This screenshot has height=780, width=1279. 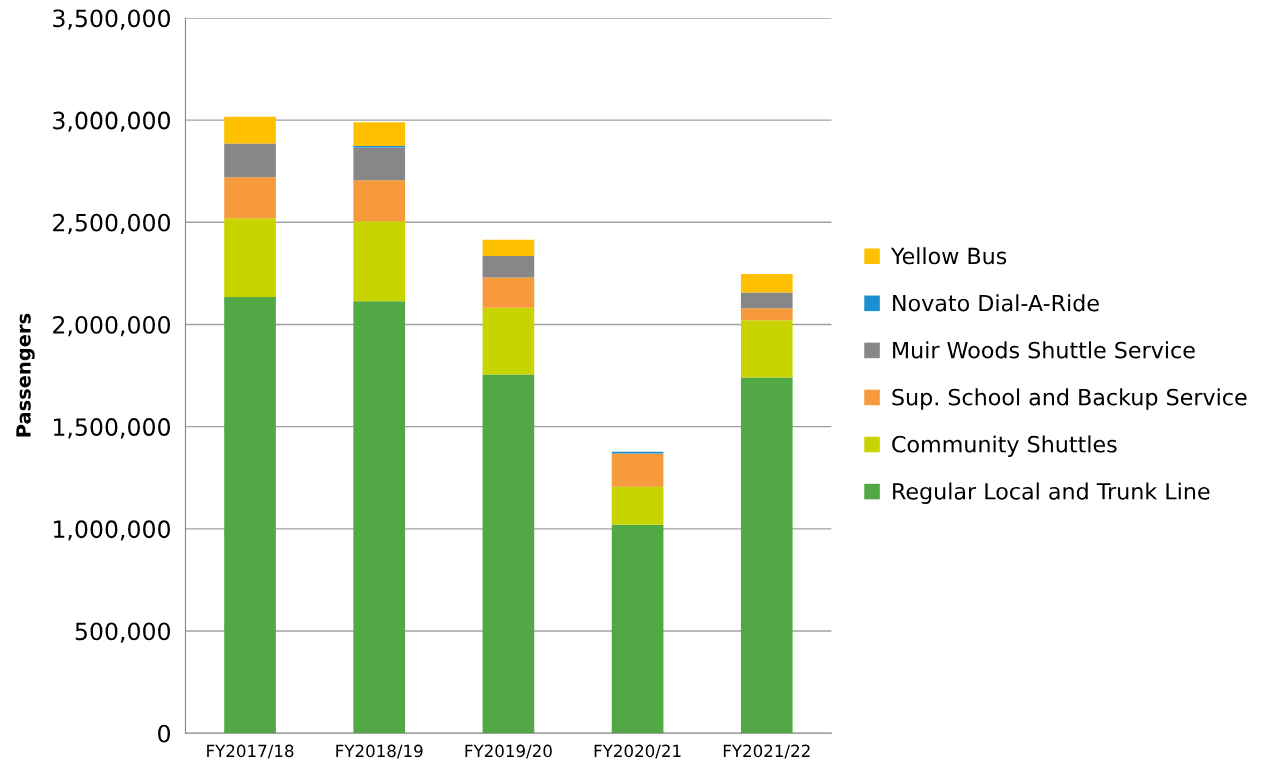 What do you see at coordinates (1069, 399) in the screenshot?
I see `legend-label: Sup. School and Backup Service` at bounding box center [1069, 399].